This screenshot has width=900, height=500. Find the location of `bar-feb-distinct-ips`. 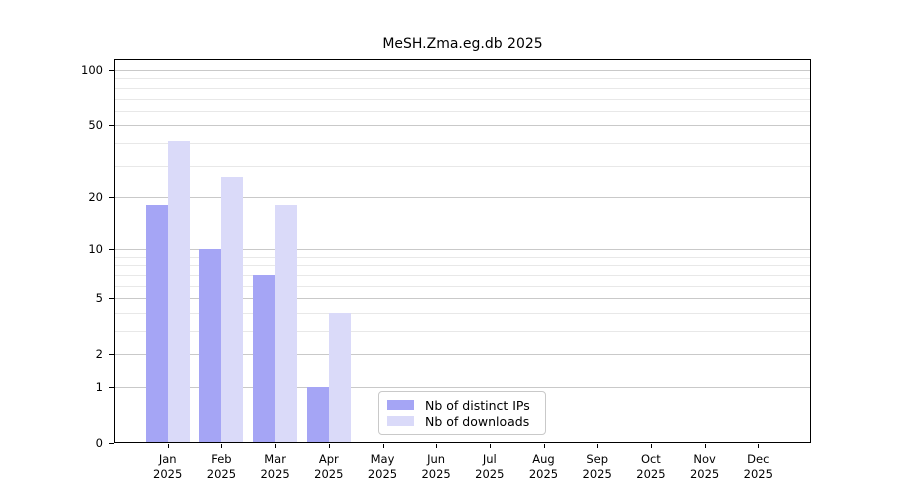

bar-feb-distinct-ips is located at coordinates (210, 346).